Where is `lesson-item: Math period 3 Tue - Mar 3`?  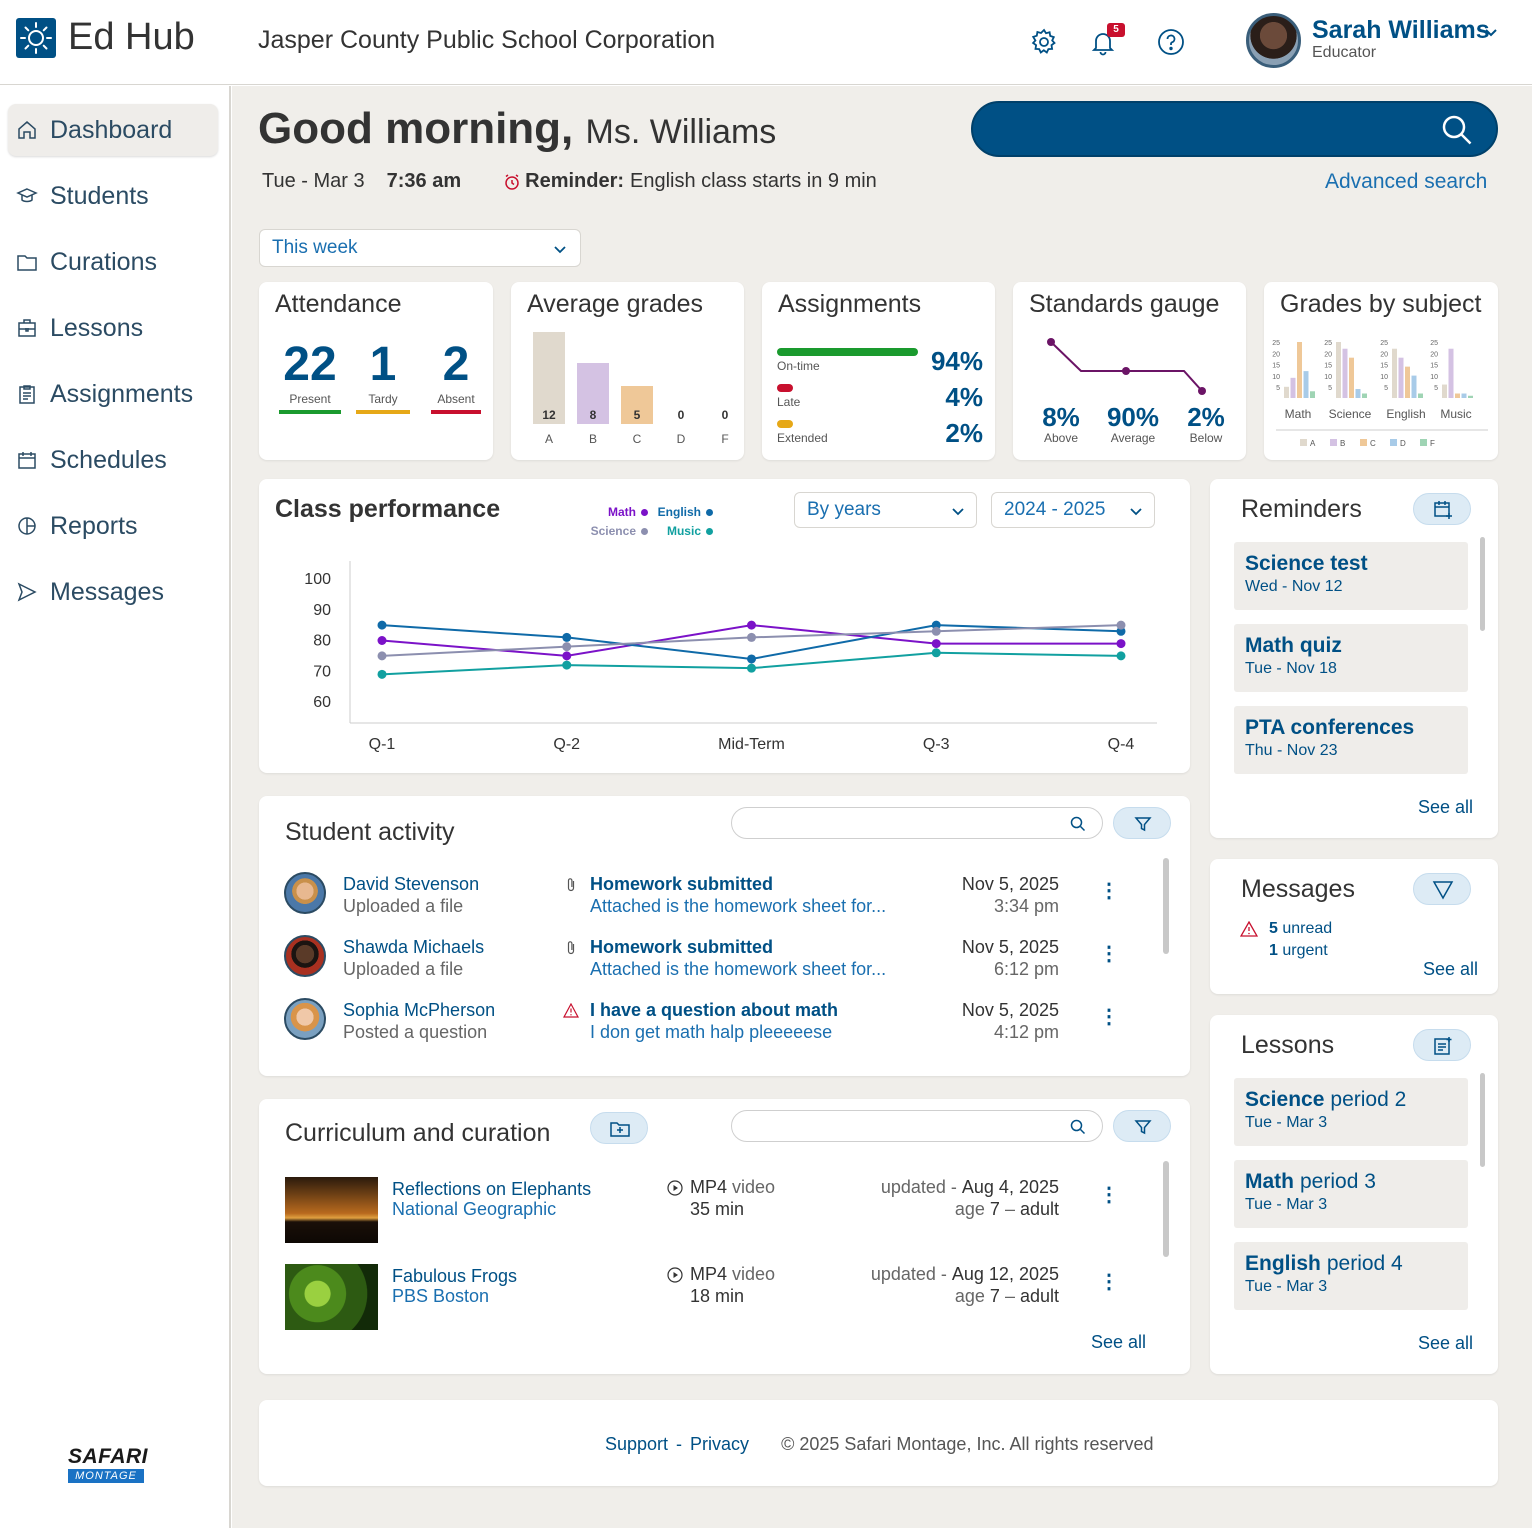 lesson-item: Math period 3 Tue - Mar 3 is located at coordinates (1351, 1194).